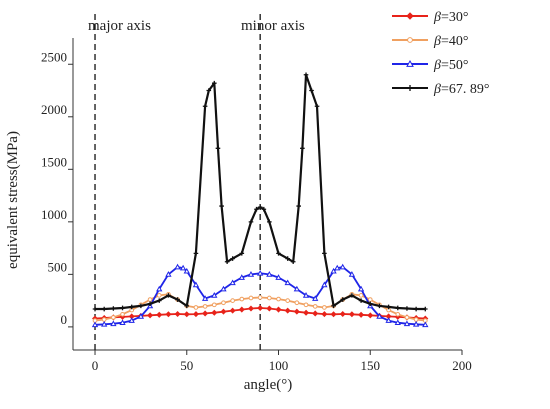 The image size is (550, 409). What do you see at coordinates (64, 319) in the screenshot?
I see `y-tick-label: 0` at bounding box center [64, 319].